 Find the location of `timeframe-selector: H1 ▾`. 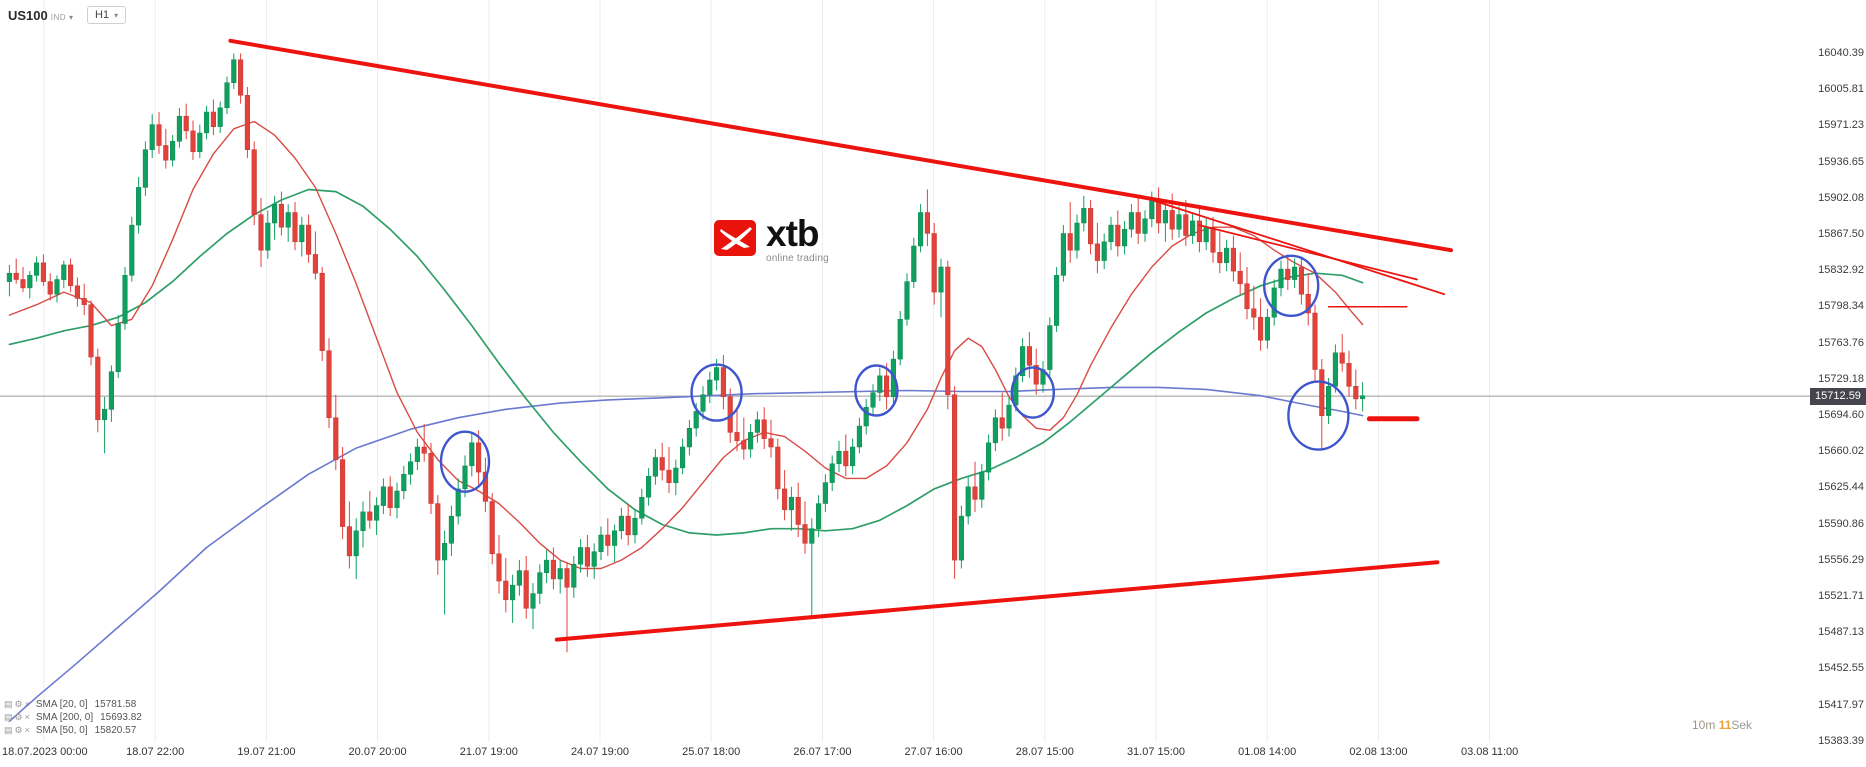

timeframe-selector: H1 ▾ is located at coordinates (107, 15).